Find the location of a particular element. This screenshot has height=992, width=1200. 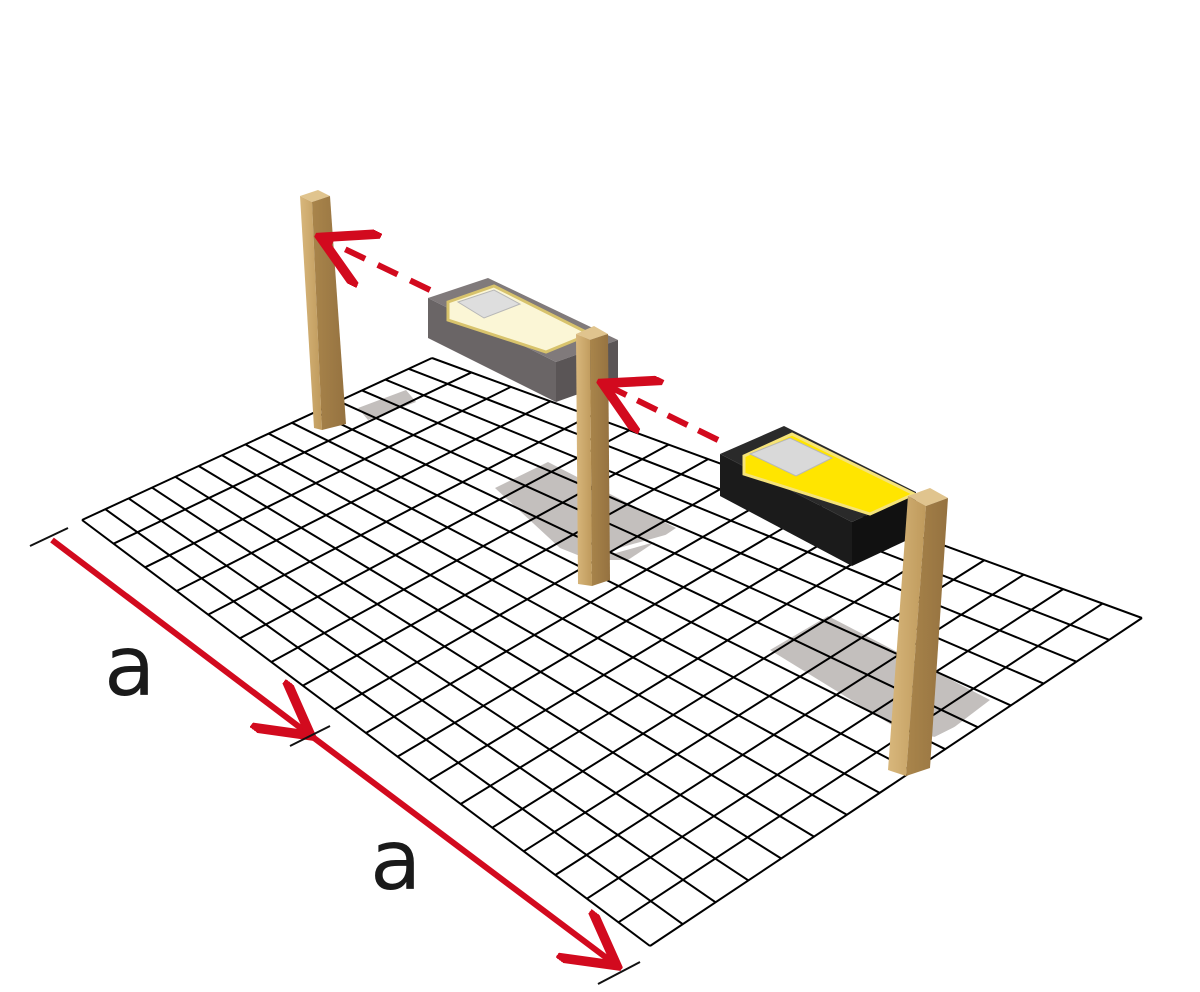

device-front is located at coordinates (786, 510).